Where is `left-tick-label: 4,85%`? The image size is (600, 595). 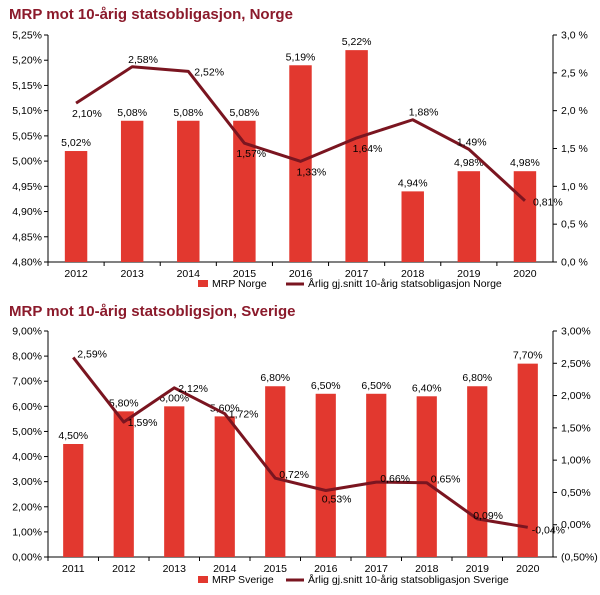 left-tick-label: 4,85% is located at coordinates (27, 237).